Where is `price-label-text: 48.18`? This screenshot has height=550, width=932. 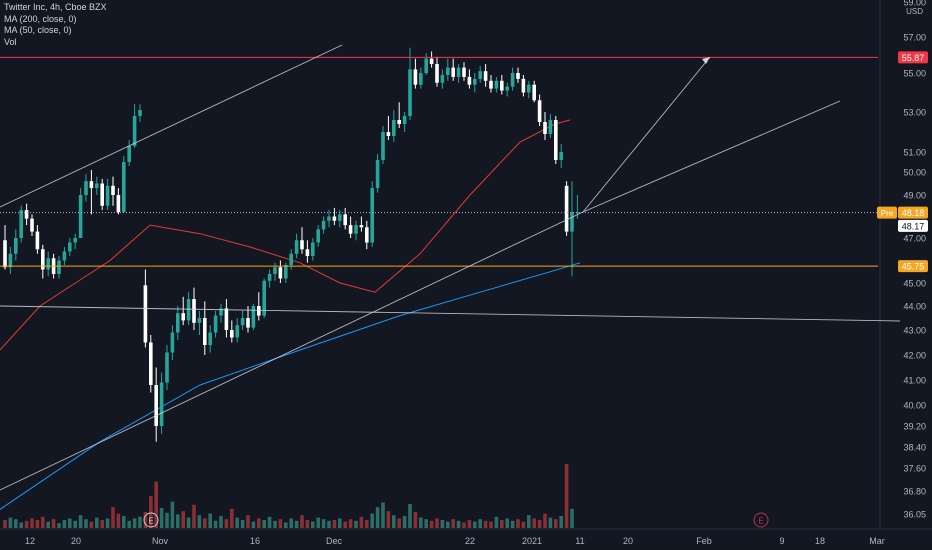 price-label-text: 48.18 is located at coordinates (913, 213).